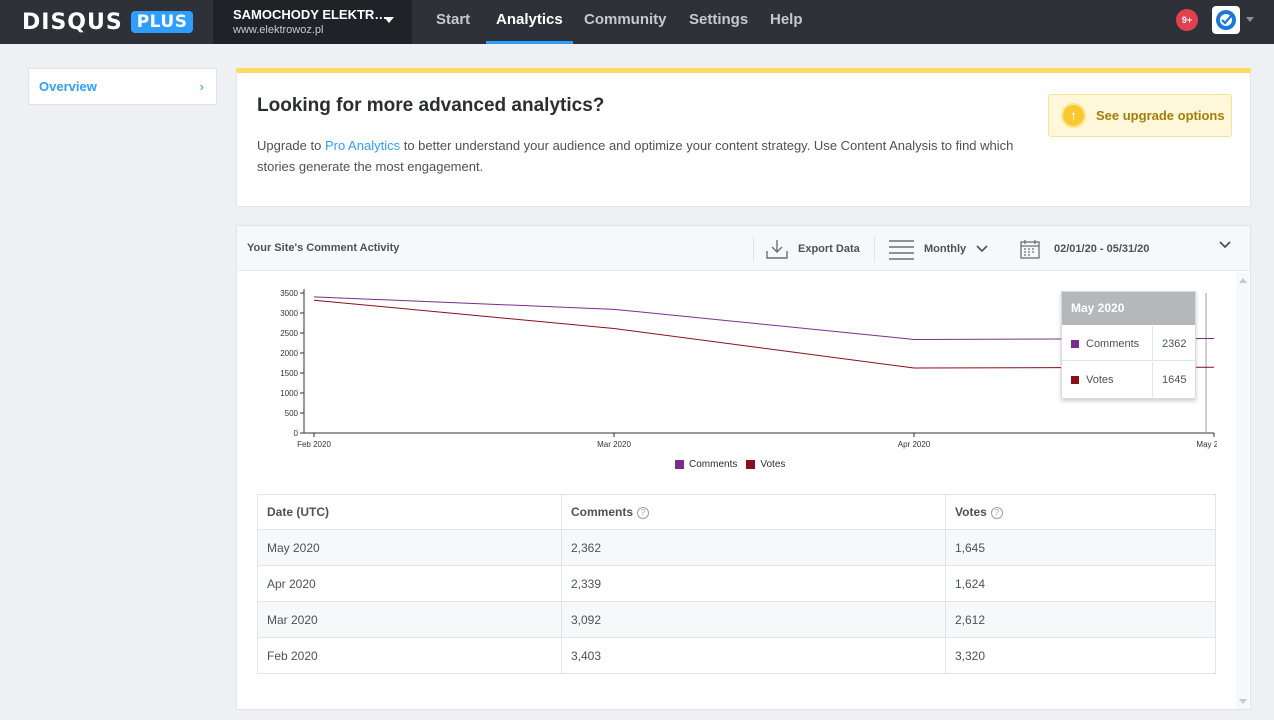  I want to click on cell-comments: 2,362, so click(753, 547).